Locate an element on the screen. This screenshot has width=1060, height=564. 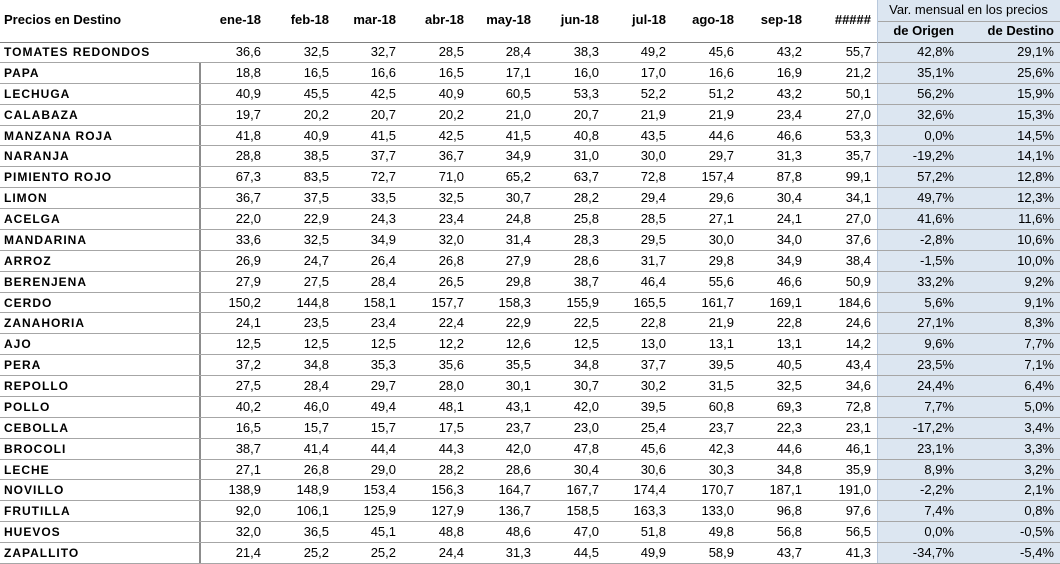
row-label: LIMON is located at coordinates (26, 198).